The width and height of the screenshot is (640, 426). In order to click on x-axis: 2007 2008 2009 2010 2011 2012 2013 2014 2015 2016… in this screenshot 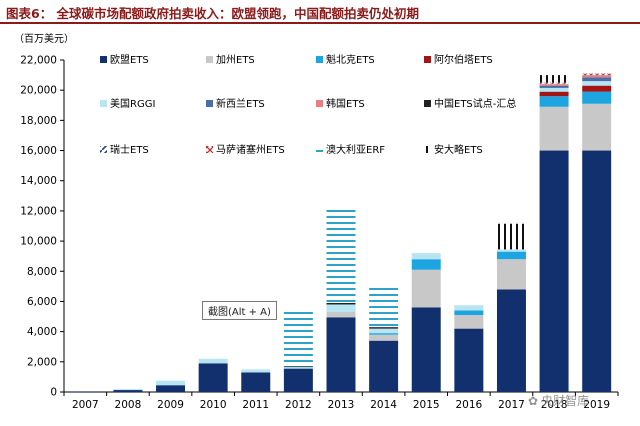, I will do `click(341, 401)`.